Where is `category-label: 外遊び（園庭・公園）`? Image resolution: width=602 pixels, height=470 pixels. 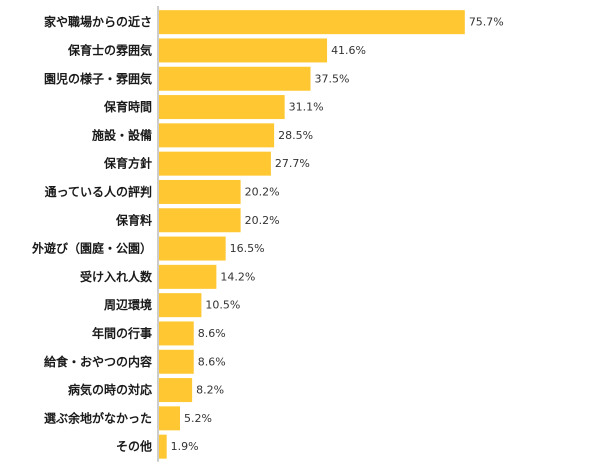
category-label: 外遊び（園庭・公園） is located at coordinates (92, 248).